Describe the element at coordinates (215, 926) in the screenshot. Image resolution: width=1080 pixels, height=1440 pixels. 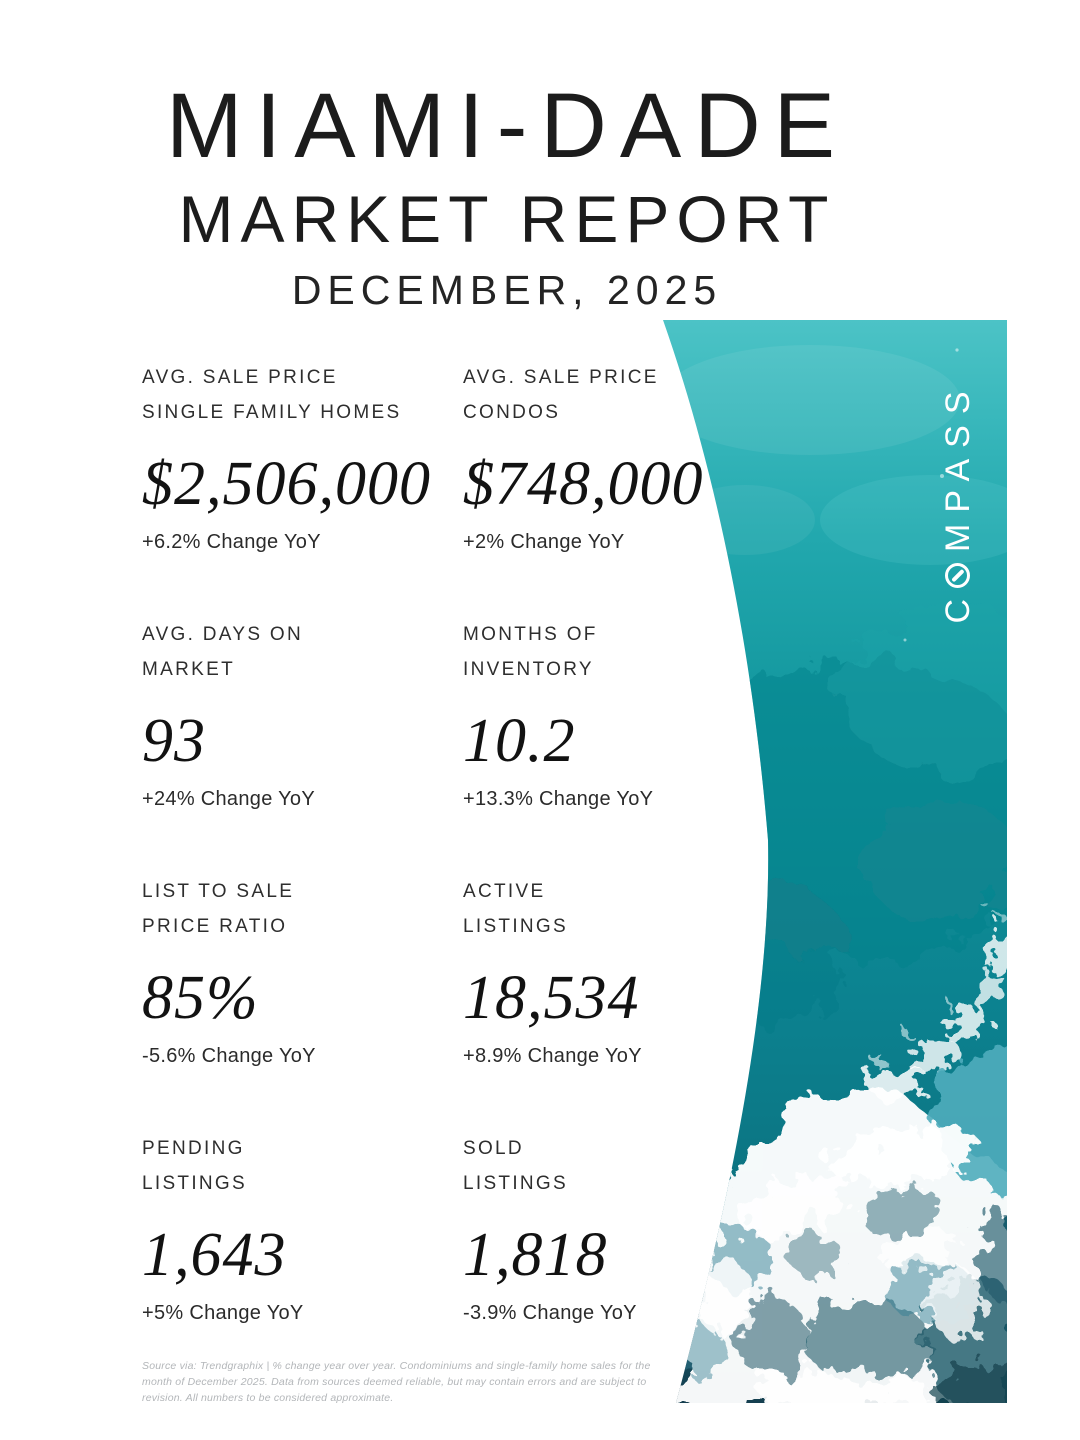
I see `stat-label-line2: PRICE RATIO` at that location.